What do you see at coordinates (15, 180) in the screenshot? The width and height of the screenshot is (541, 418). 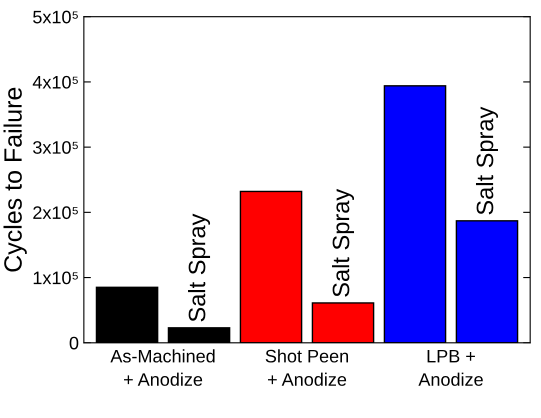 I see `y-axis-title: Cycles to Failure` at bounding box center [15, 180].